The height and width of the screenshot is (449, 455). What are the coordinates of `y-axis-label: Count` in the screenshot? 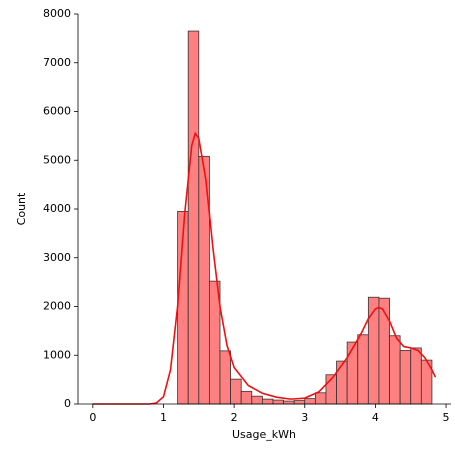 It's located at (21, 208).